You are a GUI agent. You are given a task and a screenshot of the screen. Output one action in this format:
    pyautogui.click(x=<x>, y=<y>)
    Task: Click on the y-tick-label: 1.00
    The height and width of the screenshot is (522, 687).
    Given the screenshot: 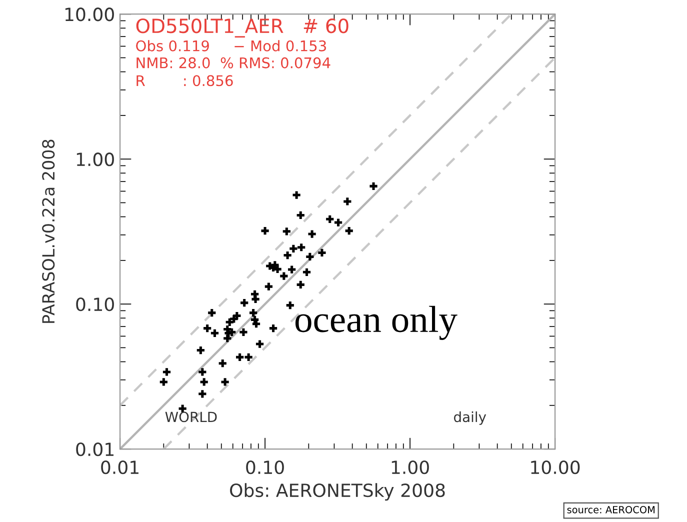 What is the action you would take?
    pyautogui.click(x=95, y=159)
    